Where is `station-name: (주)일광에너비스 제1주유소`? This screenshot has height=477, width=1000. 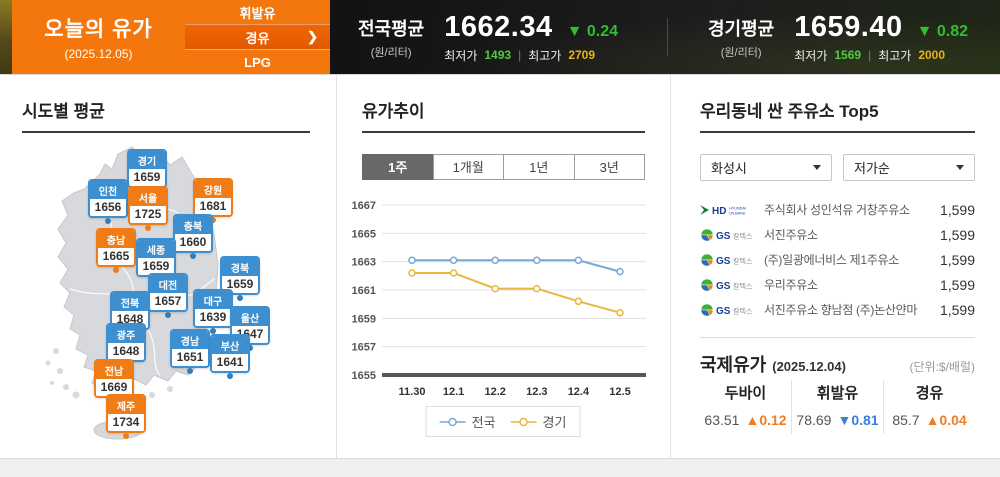
station-name: (주)일광에너비스 제1주유소 is located at coordinates (831, 260).